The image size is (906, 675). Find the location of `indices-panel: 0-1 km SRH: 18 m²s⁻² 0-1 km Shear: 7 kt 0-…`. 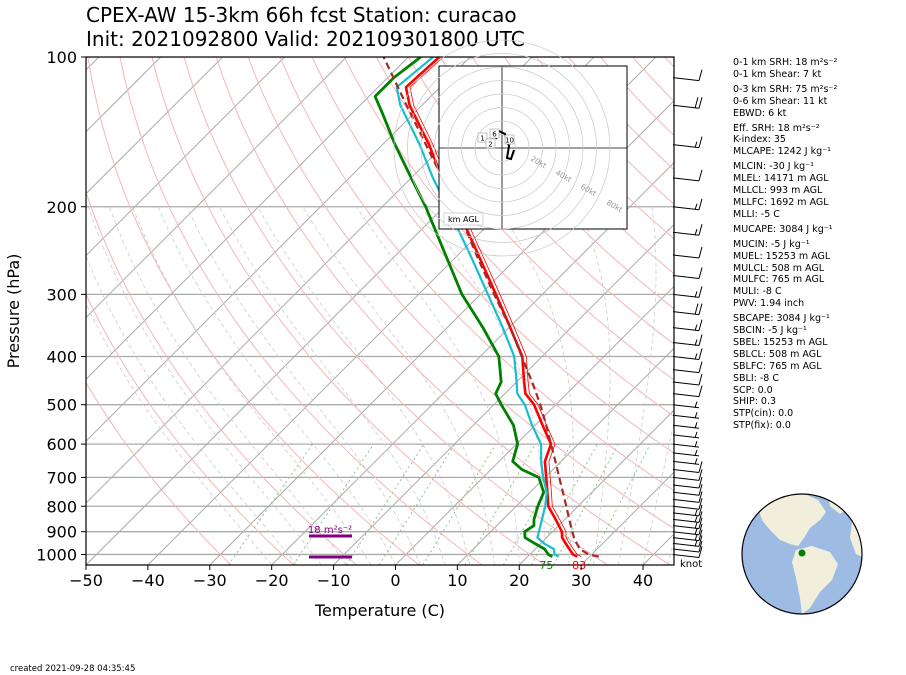

indices-panel: 0-1 km SRH: 18 m²s⁻² 0-1 km Shear: 7 kt 0-… is located at coordinates (785, 244).